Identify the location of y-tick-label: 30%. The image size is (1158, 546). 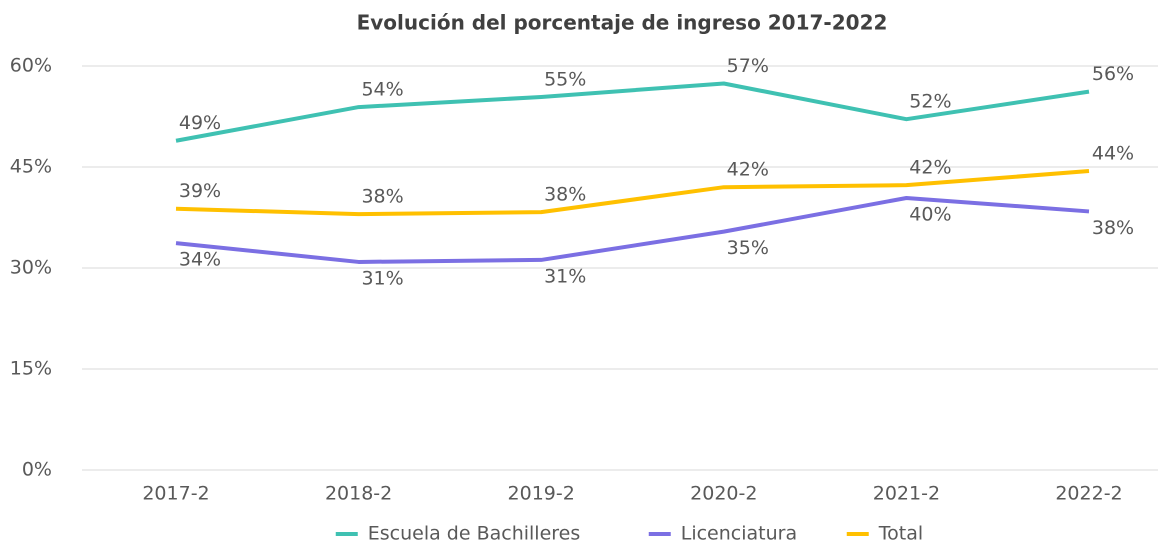
(31, 268).